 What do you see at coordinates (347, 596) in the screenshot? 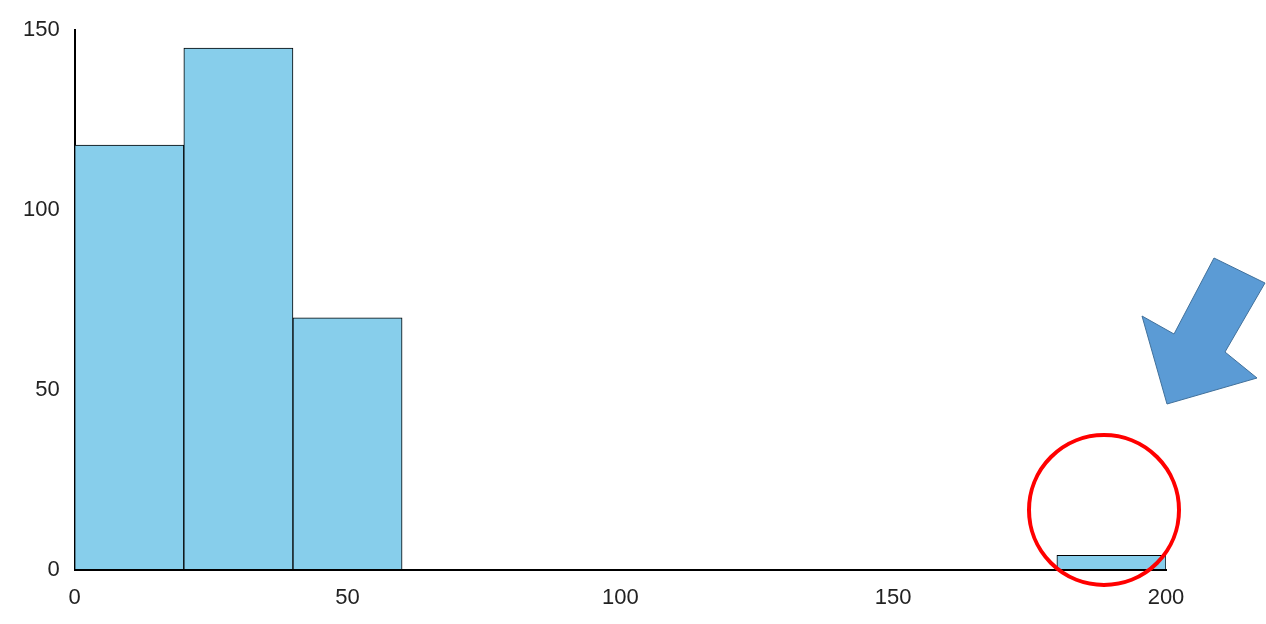
I see `x-tick-label: 50` at bounding box center [347, 596].